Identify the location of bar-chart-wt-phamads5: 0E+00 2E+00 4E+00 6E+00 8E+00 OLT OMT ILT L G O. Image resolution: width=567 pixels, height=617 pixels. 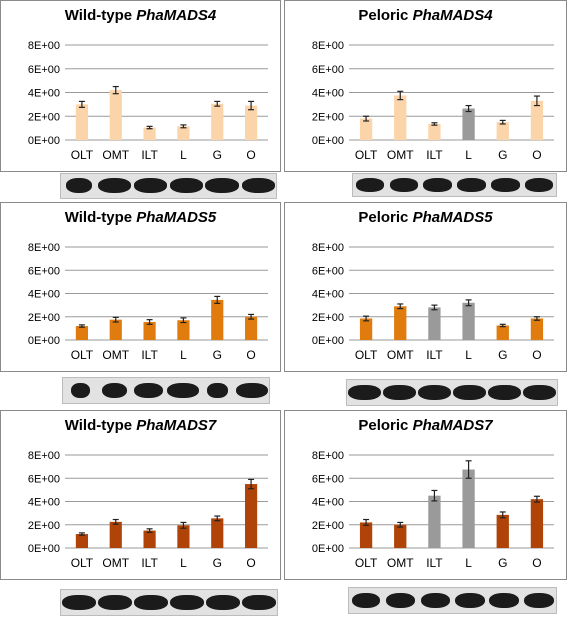
(148, 302).